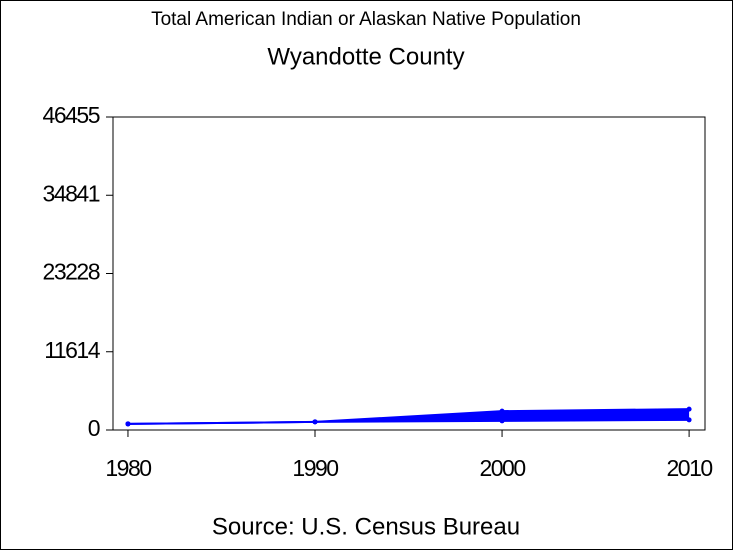 Image resolution: width=733 pixels, height=550 pixels. What do you see at coordinates (71, 272) in the screenshot?
I see `y-tick-label: 23228` at bounding box center [71, 272].